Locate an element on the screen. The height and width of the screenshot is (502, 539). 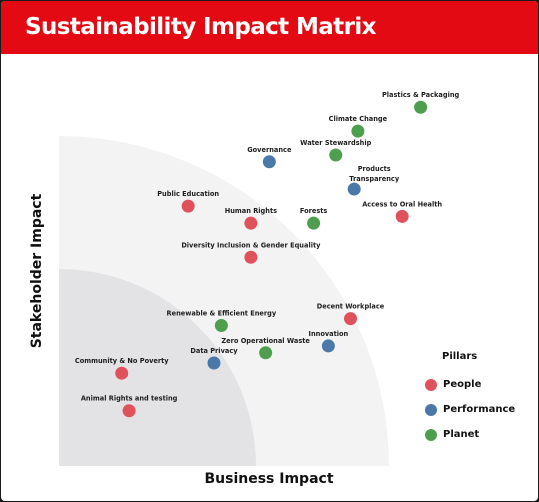
point-label-diversity-inclusion-and-gender-equality: Diversity Inclusion & Gender Equality is located at coordinates (251, 245).